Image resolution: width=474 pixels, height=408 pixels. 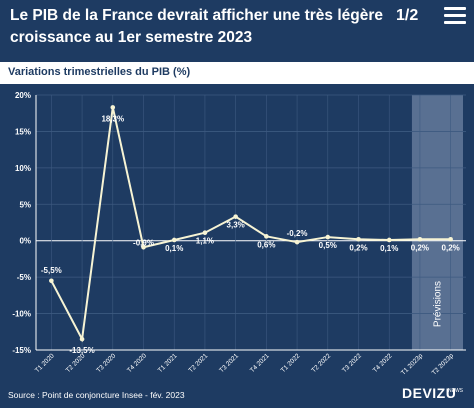 I want to click on y-tick-label: -15%, so click(x=21, y=350).